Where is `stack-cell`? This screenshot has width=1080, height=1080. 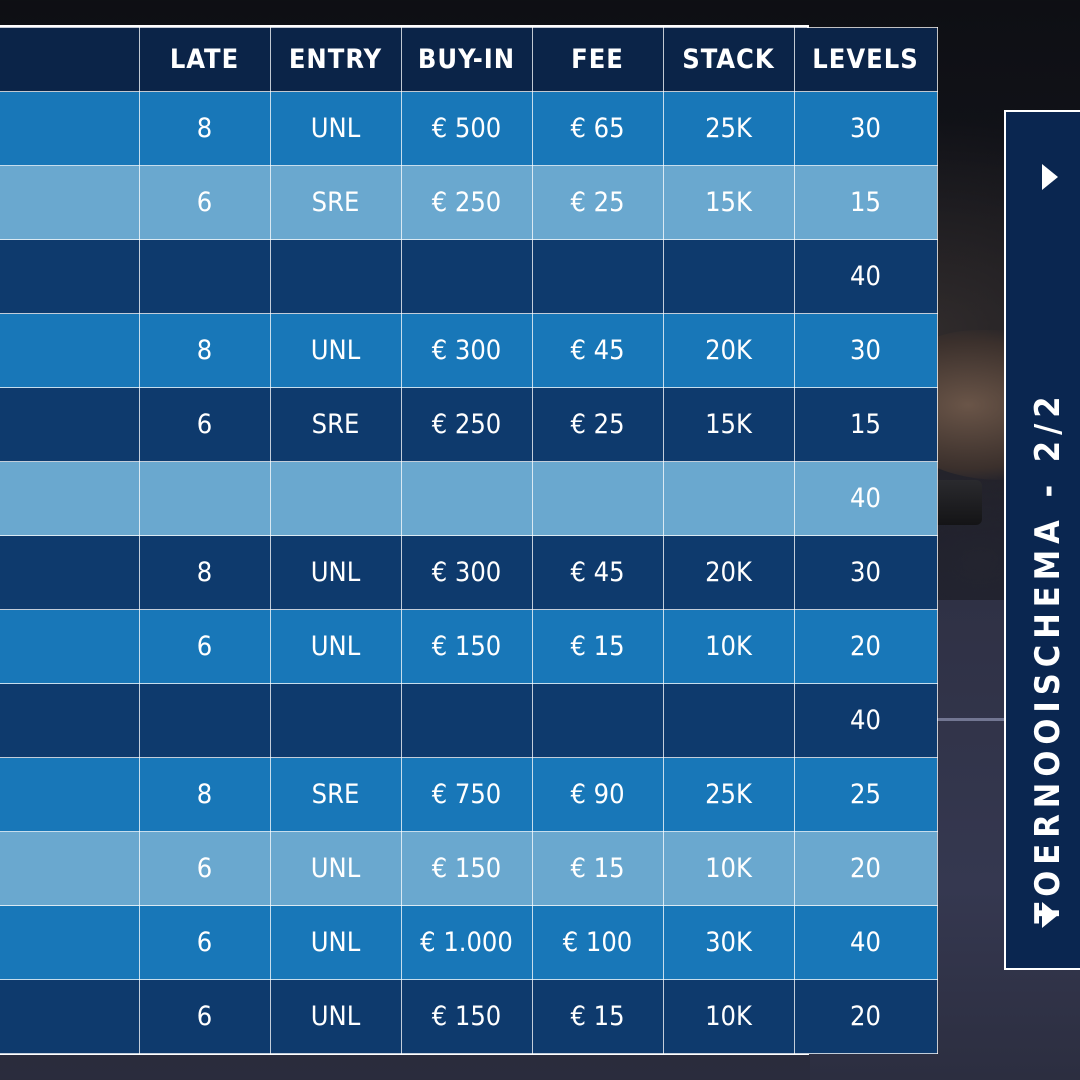 stack-cell is located at coordinates (728, 498).